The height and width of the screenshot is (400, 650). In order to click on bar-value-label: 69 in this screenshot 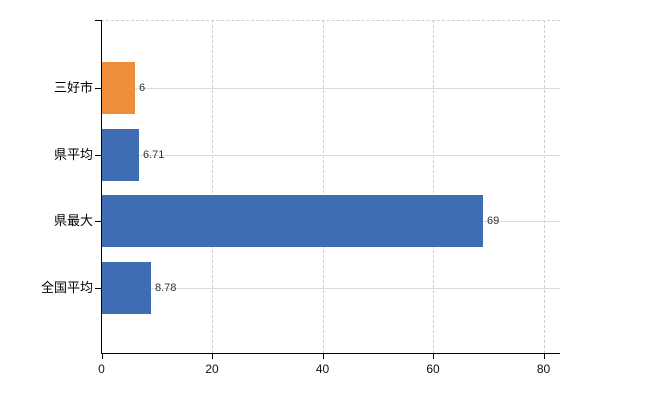, I will do `click(493, 221)`.